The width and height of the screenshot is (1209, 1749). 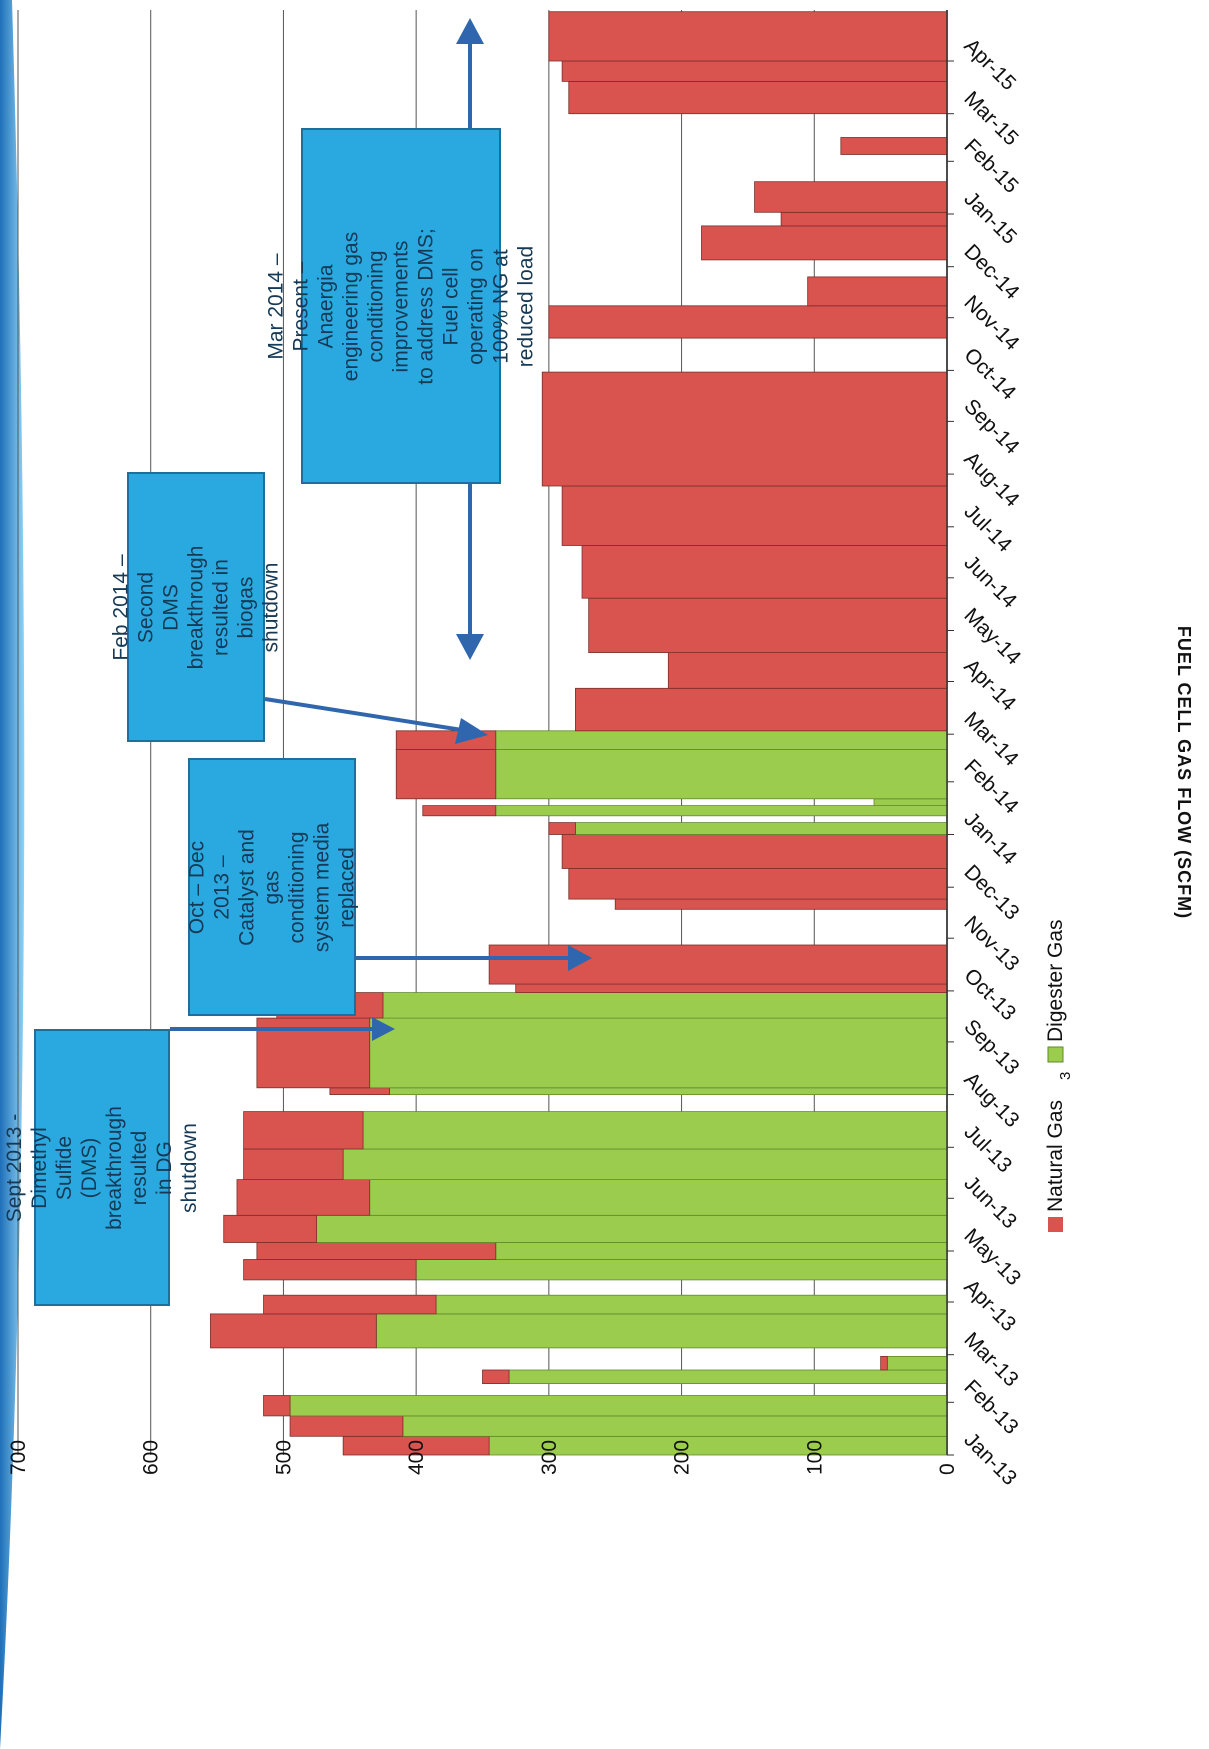 What do you see at coordinates (363, 714) in the screenshot?
I see `arrow-feb-2014` at bounding box center [363, 714].